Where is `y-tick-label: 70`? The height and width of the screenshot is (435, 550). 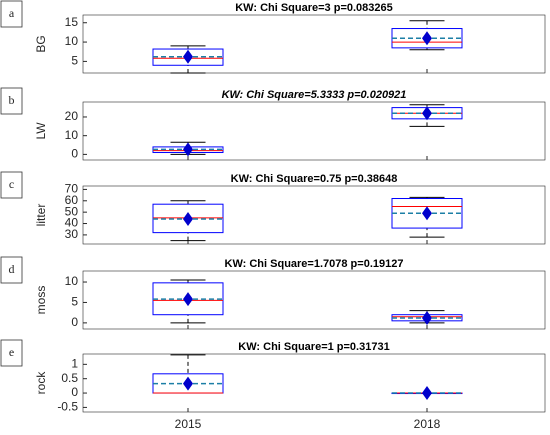 y-tick-label: 70 is located at coordinates (72, 189).